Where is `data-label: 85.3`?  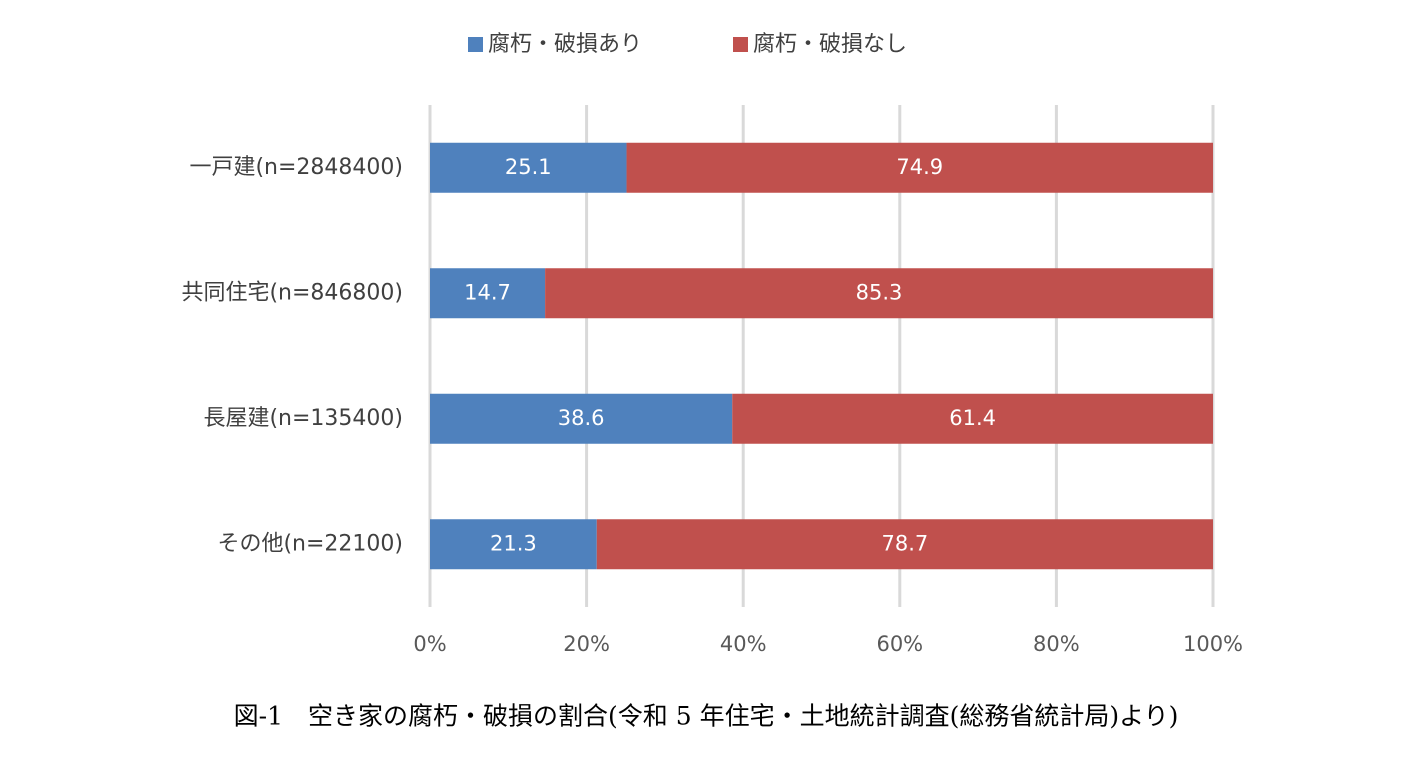 data-label: 85.3 is located at coordinates (879, 292).